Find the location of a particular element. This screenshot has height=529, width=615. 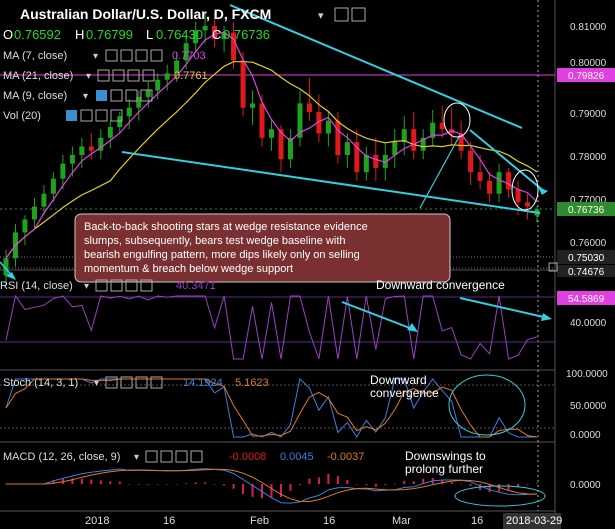

time-axis: 2018 16 Feb 16 Mar 16 2018-03-29 is located at coordinates (323, 521).